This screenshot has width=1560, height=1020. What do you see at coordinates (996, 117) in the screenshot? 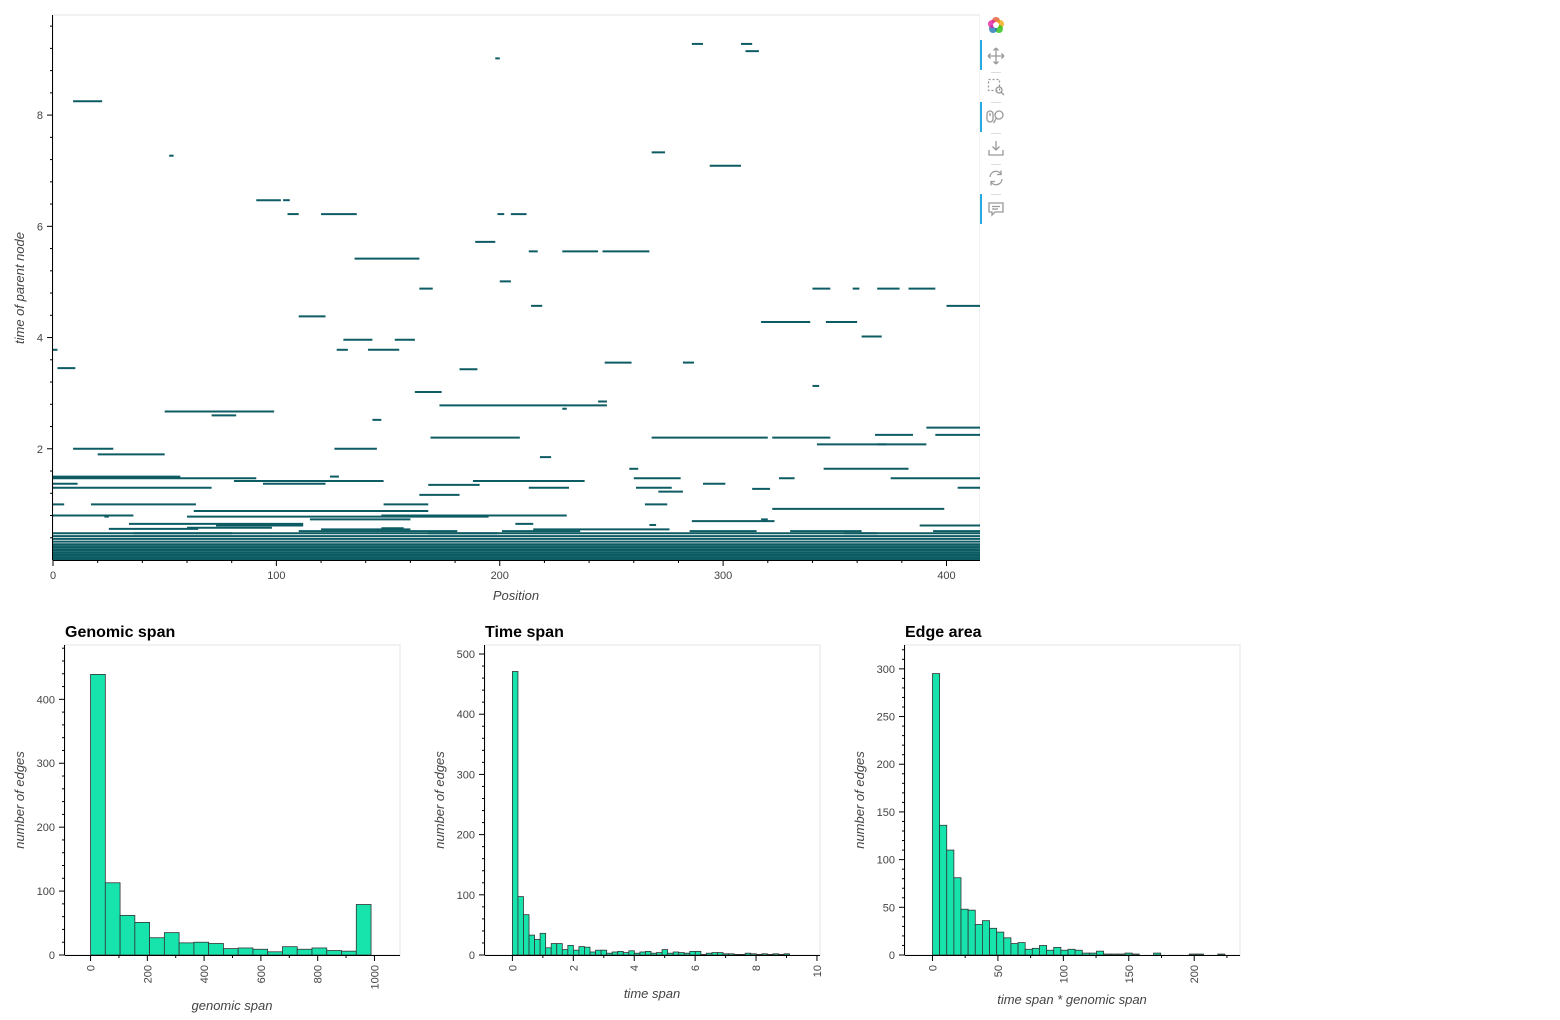
I see `wheel-zoom-icon` at bounding box center [996, 117].